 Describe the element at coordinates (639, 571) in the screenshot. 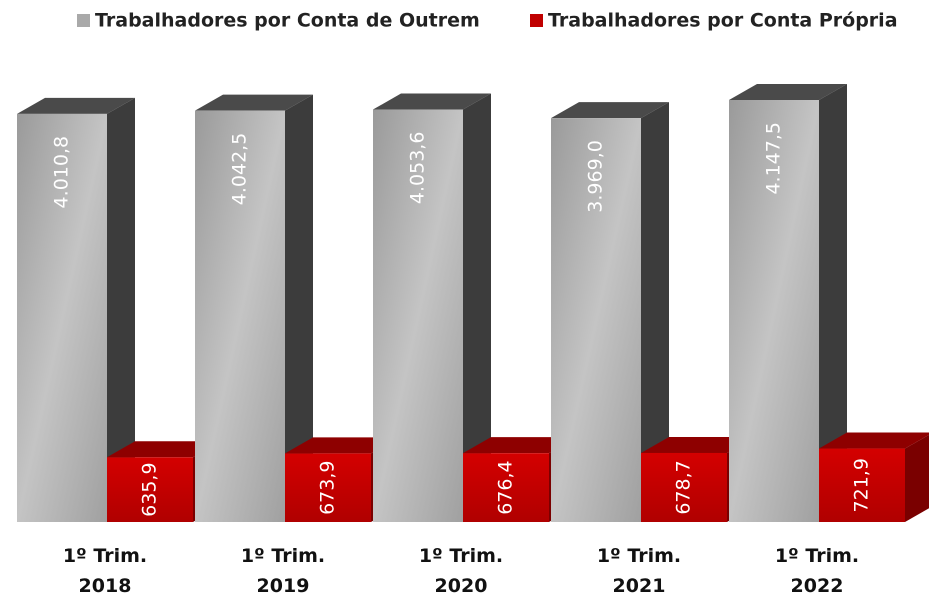

I see `x-tick-label: 1º Trim. 2021` at that location.